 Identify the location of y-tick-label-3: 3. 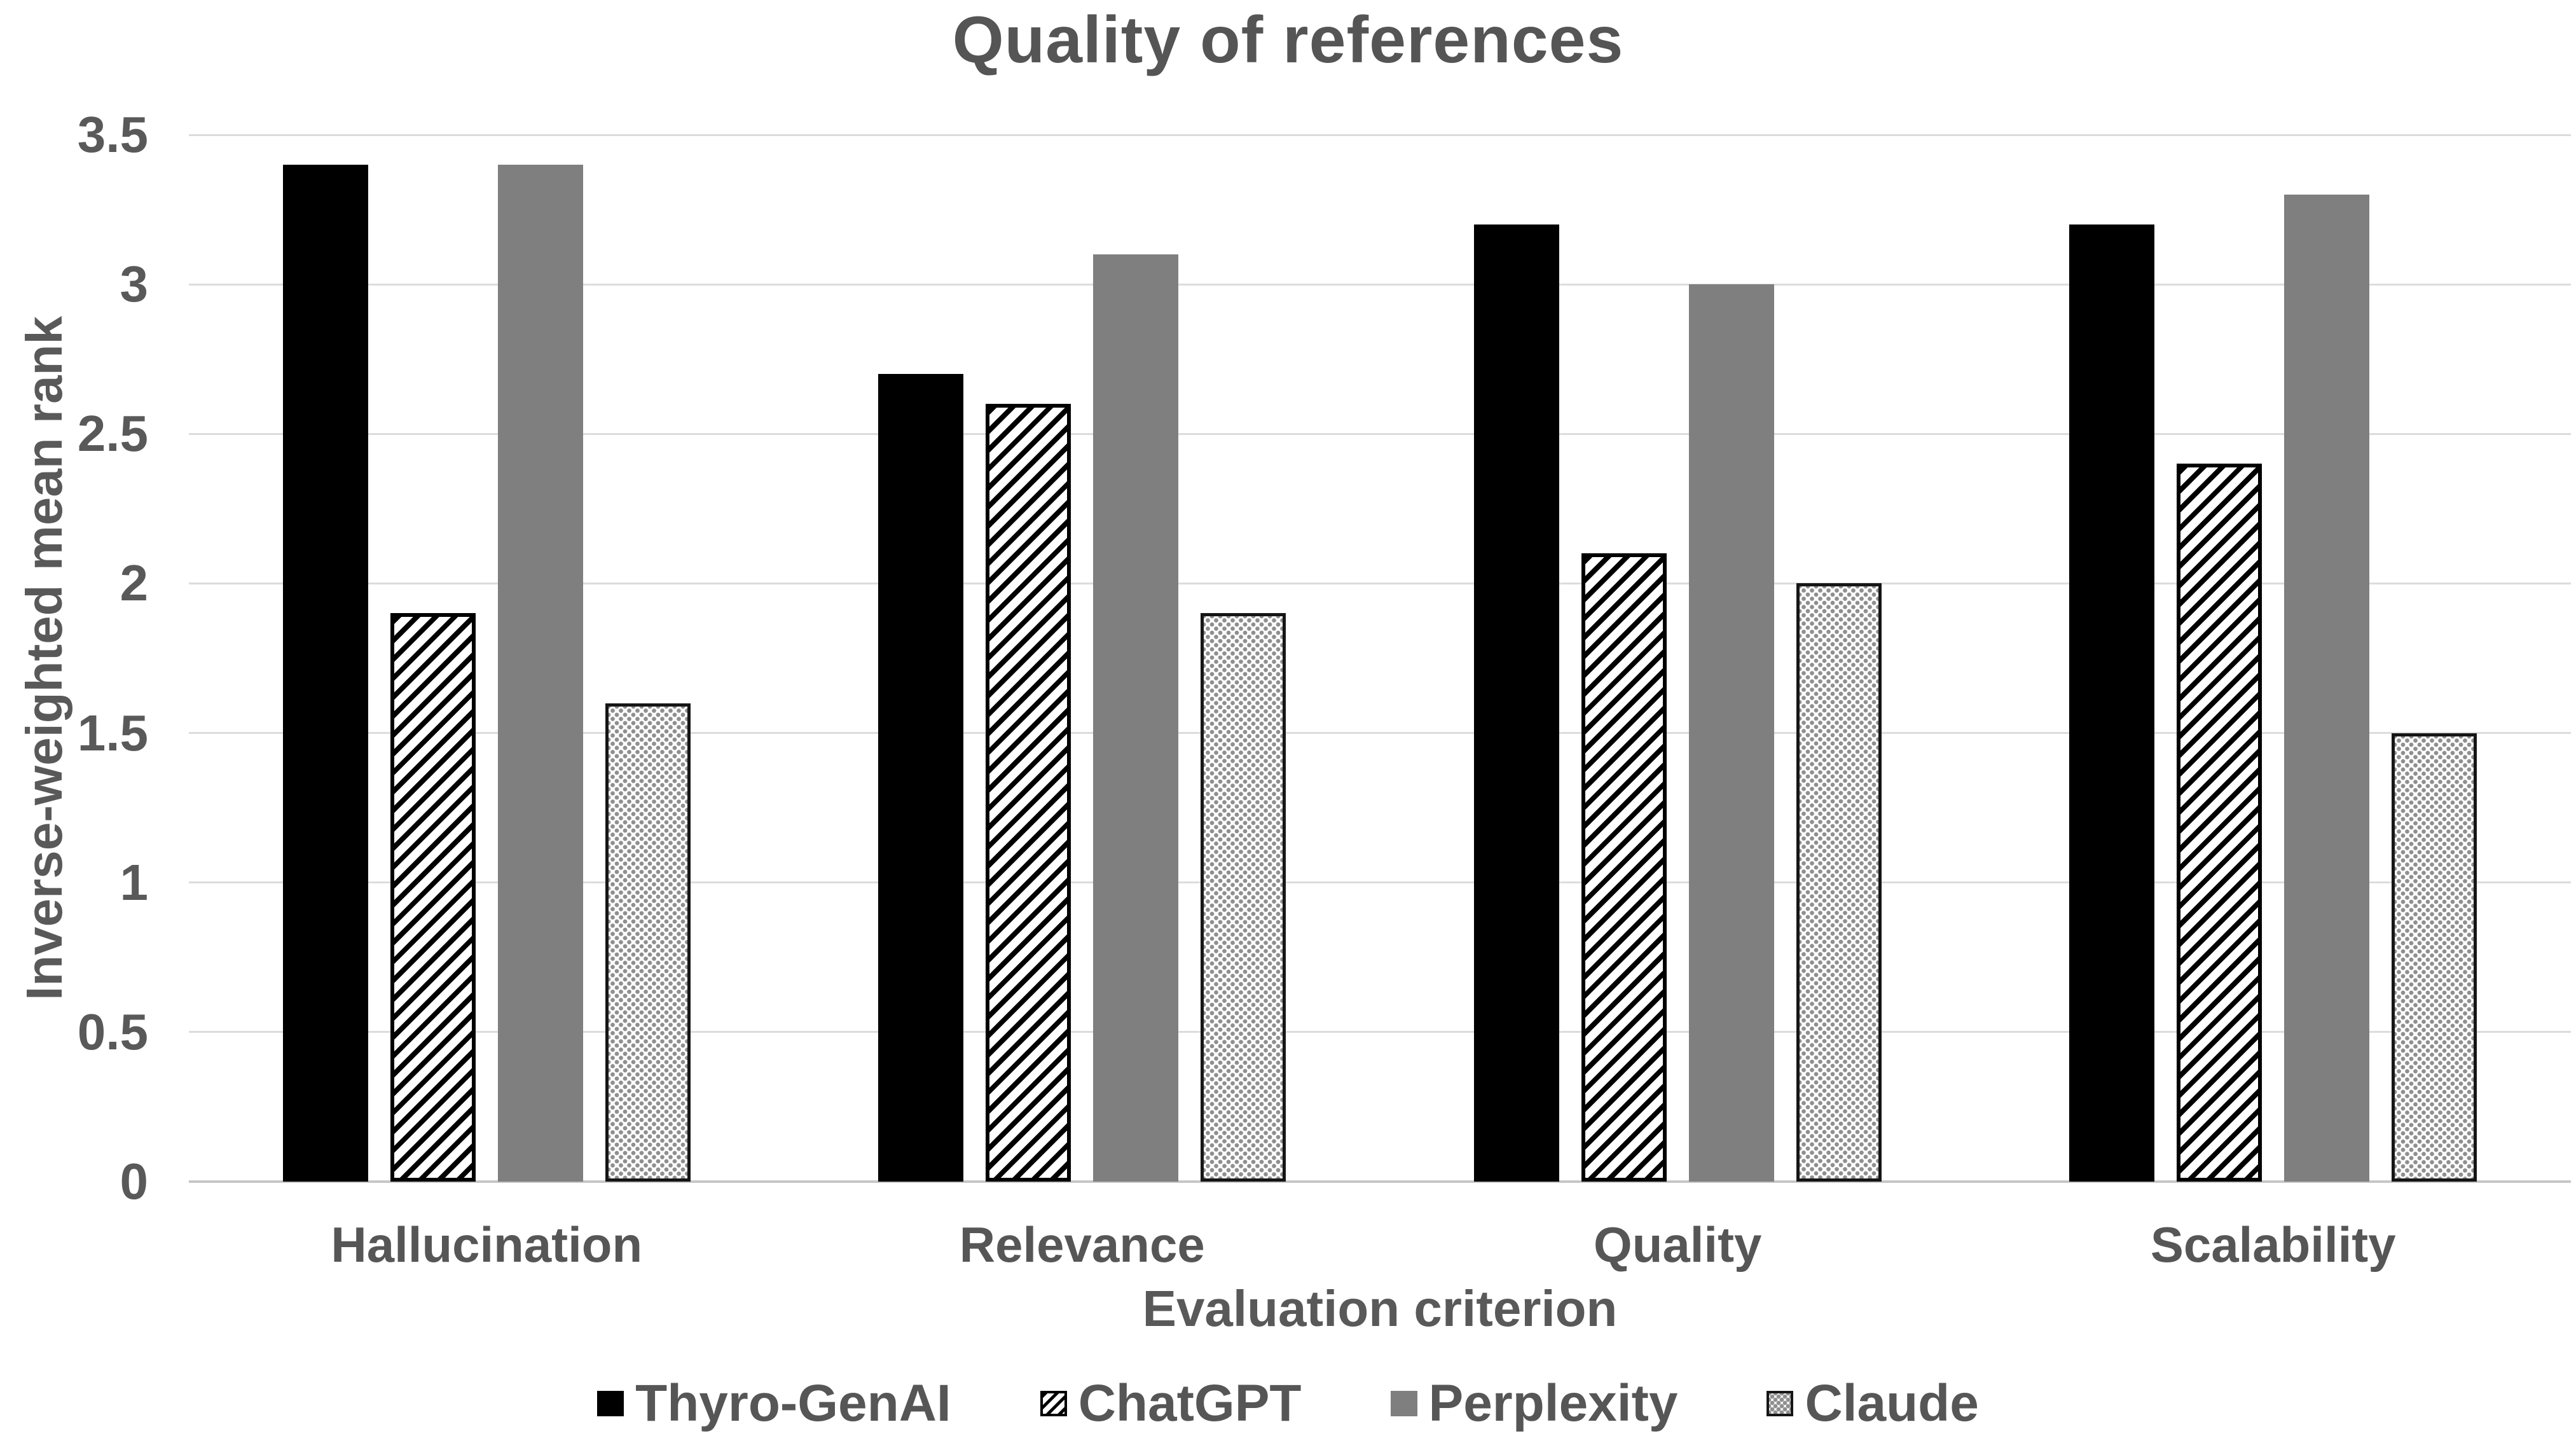
(134, 284).